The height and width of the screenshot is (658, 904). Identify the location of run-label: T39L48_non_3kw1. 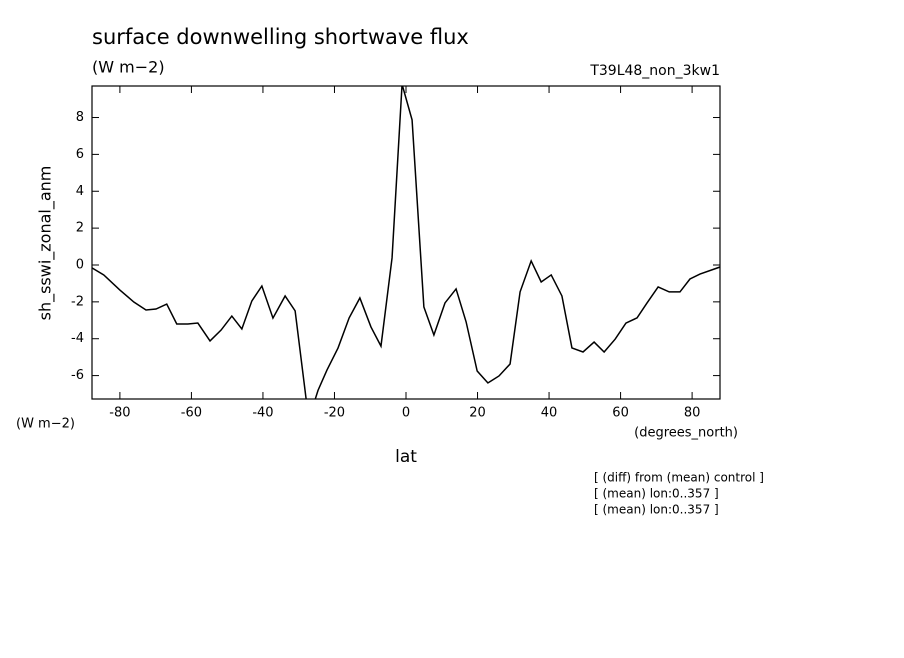
(654, 71).